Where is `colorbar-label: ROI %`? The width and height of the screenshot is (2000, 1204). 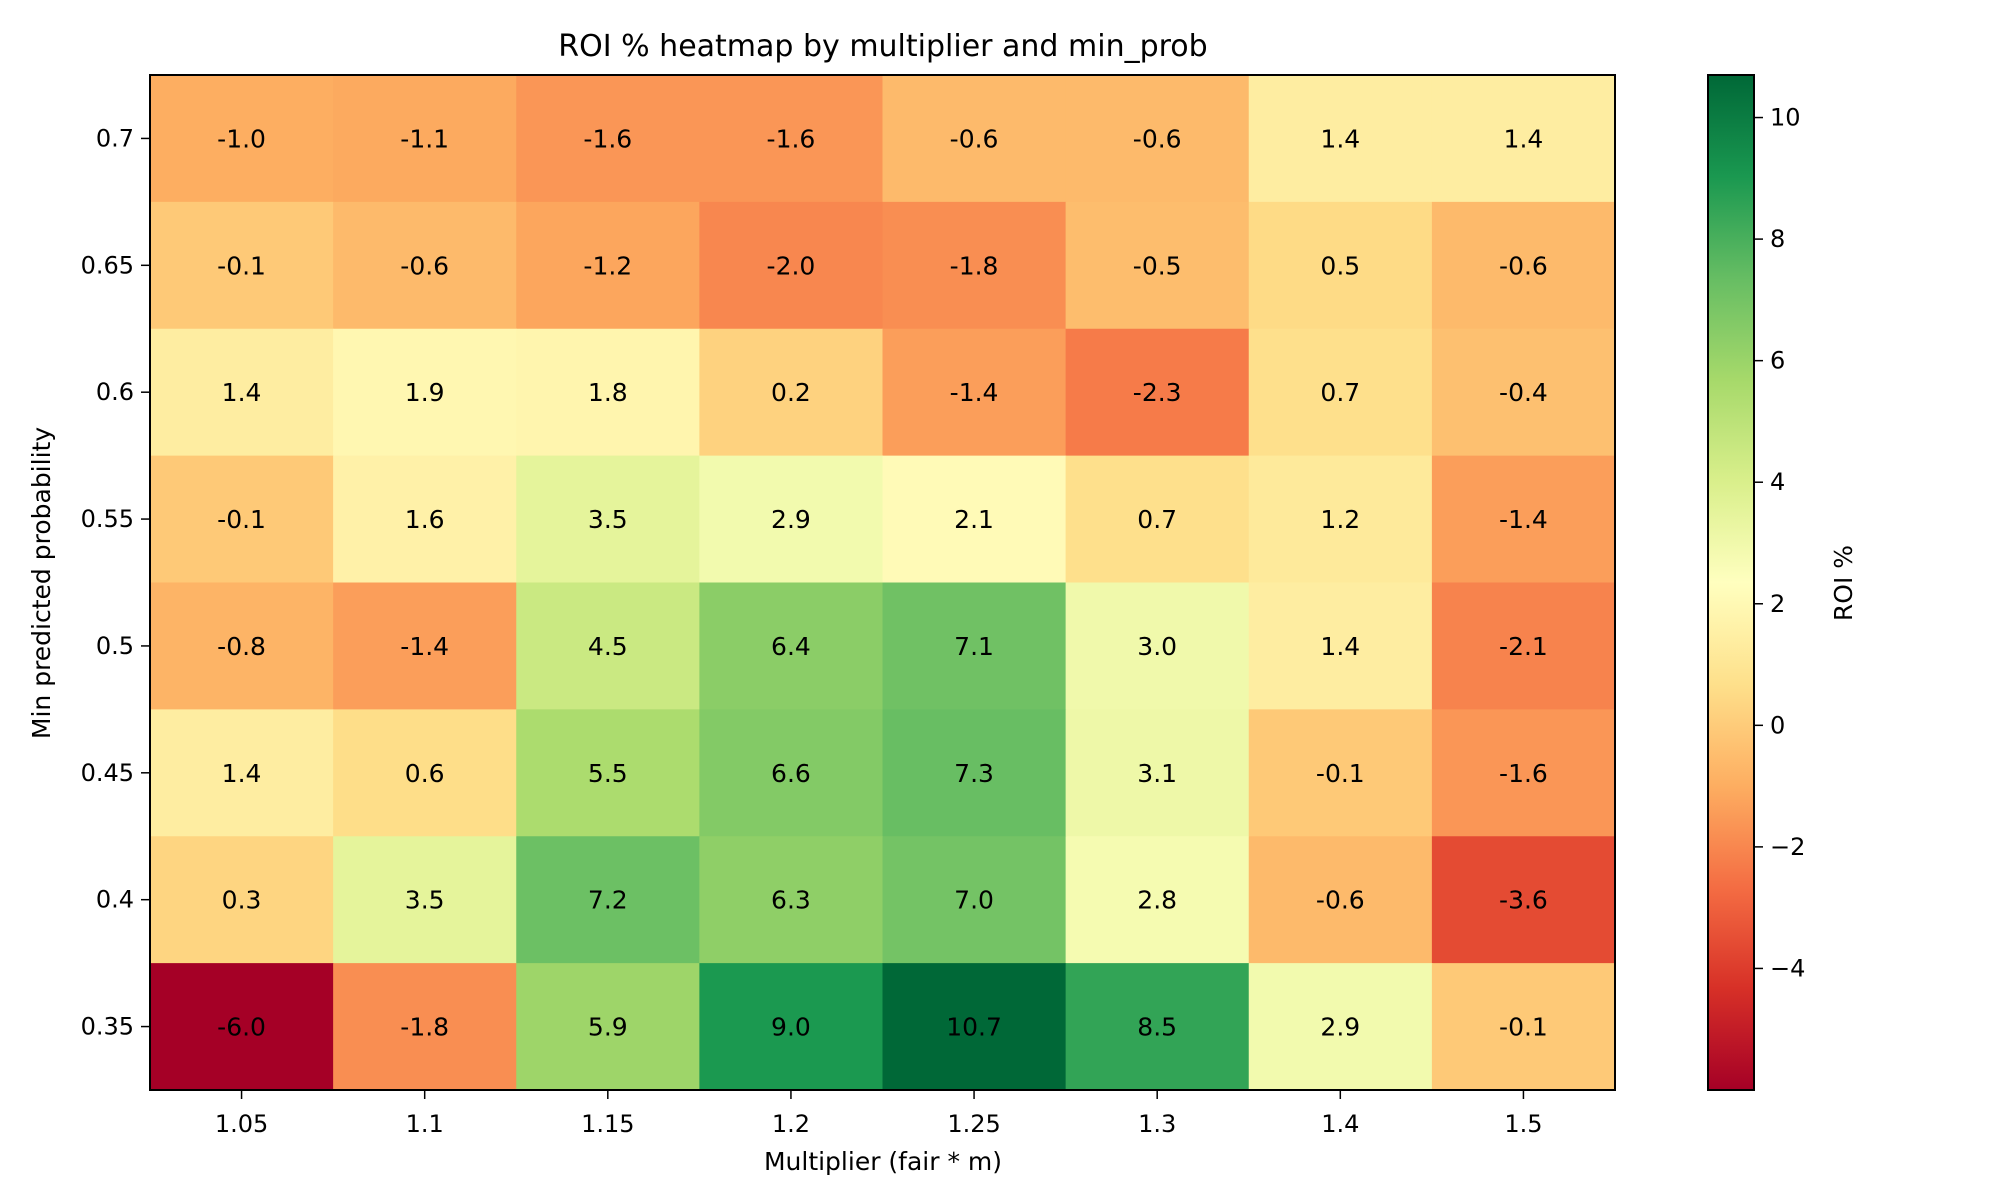 colorbar-label: ROI % is located at coordinates (1843, 583).